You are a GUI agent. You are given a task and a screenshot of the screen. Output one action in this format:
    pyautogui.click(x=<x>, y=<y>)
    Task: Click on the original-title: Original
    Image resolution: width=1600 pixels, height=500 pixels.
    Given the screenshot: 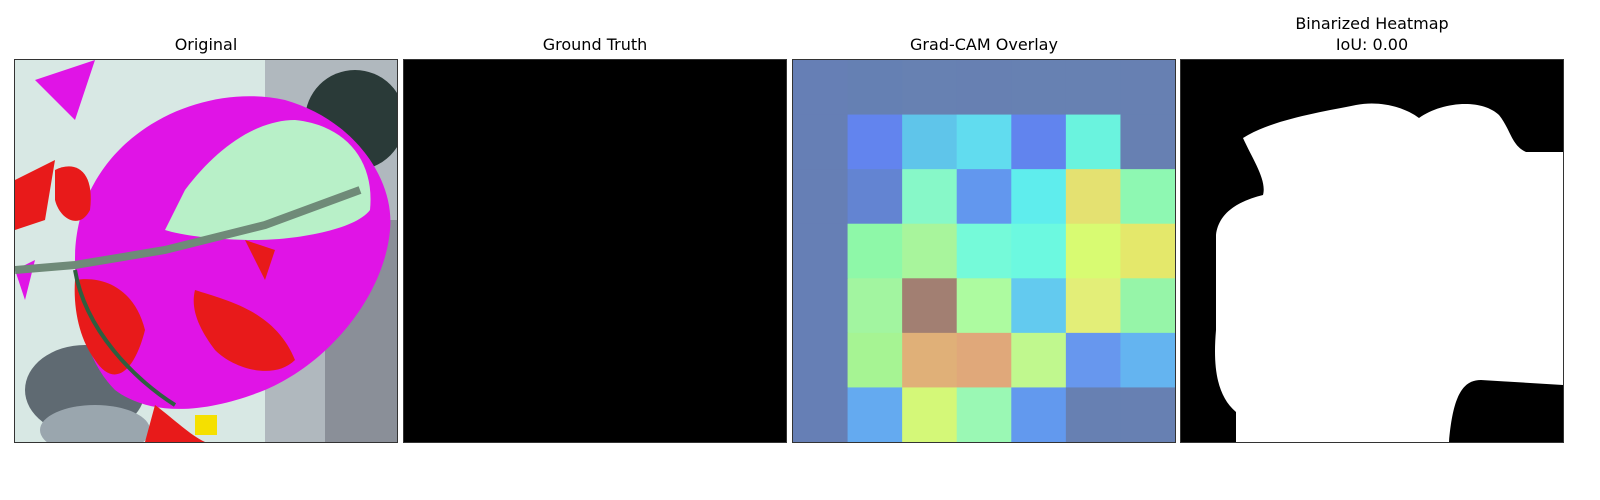 What is the action you would take?
    pyautogui.click(x=206, y=44)
    